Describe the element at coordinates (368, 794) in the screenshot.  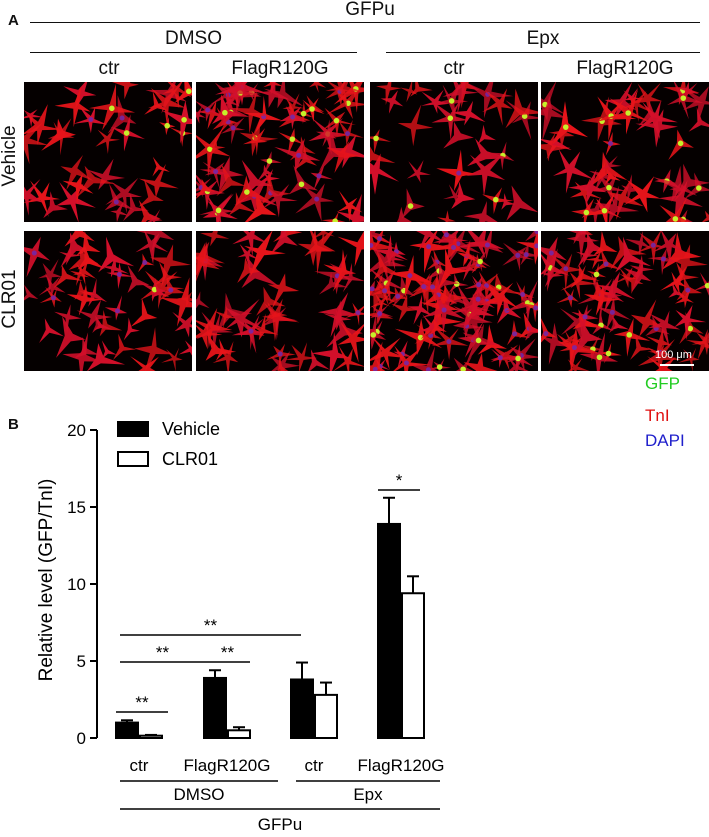
I see `x-group-label-epx: Epx` at that location.